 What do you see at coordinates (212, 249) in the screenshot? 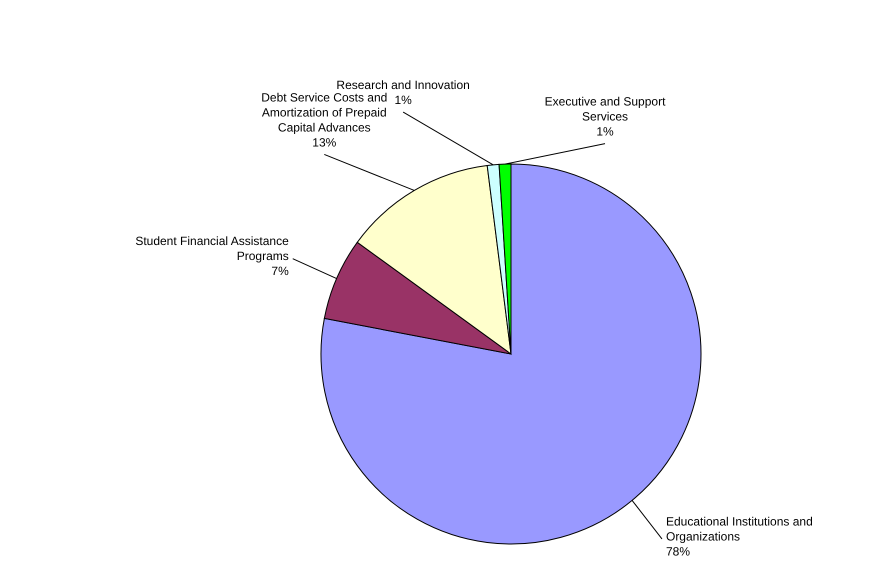
I see `slice-label: Student Financial Assistance Programs` at bounding box center [212, 249].